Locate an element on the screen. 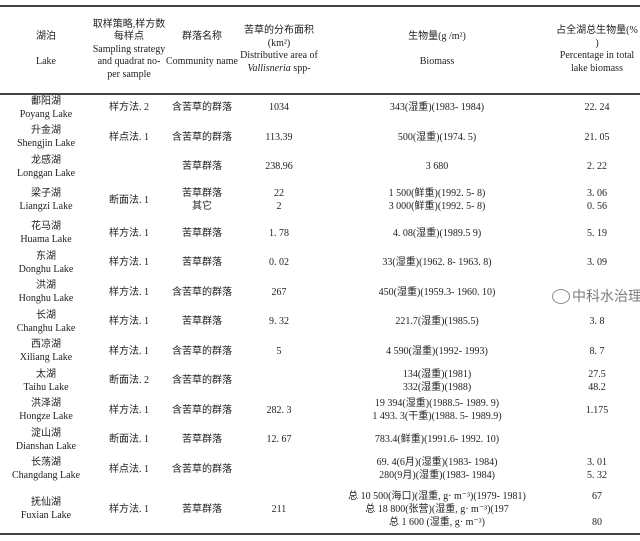 The image size is (640, 541). biomass-cell-line: 总 18 800(张营)(湿重, g· m⁻³)(197 is located at coordinates (437, 509).